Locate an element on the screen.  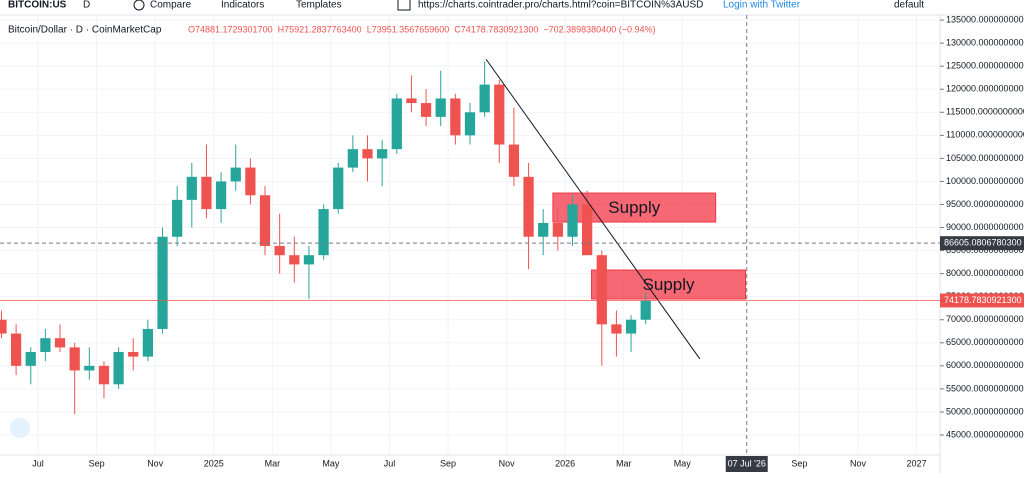
interval: D is located at coordinates (86, 5).